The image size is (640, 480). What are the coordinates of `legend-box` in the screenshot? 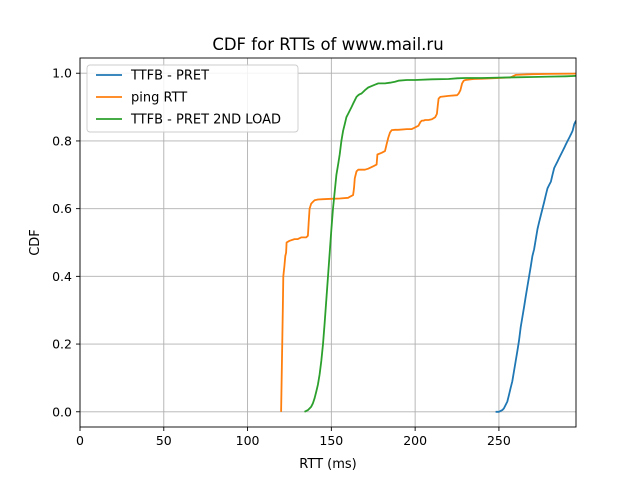 It's located at (192, 98).